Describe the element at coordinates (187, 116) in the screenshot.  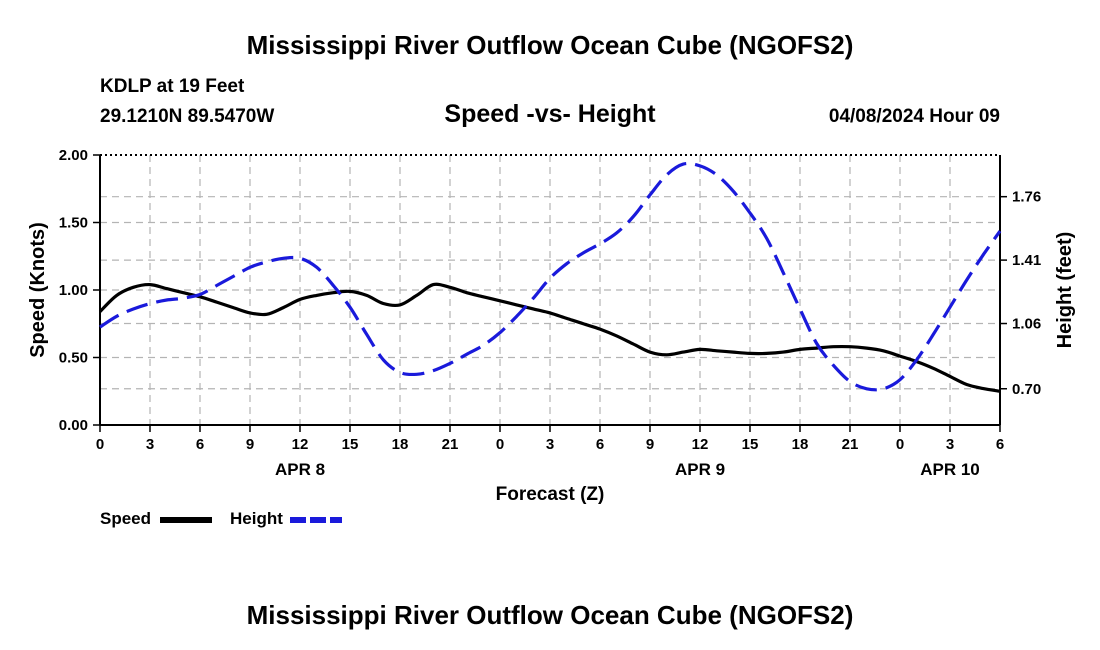
I see `station-coordinates: 29.1210N 89.5470W` at that location.